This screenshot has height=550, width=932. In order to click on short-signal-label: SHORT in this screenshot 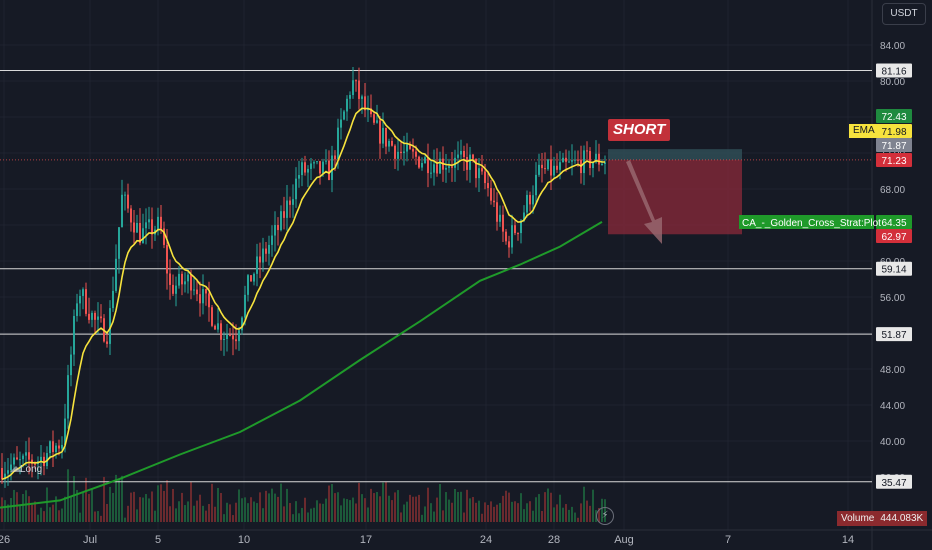, I will do `click(639, 130)`.